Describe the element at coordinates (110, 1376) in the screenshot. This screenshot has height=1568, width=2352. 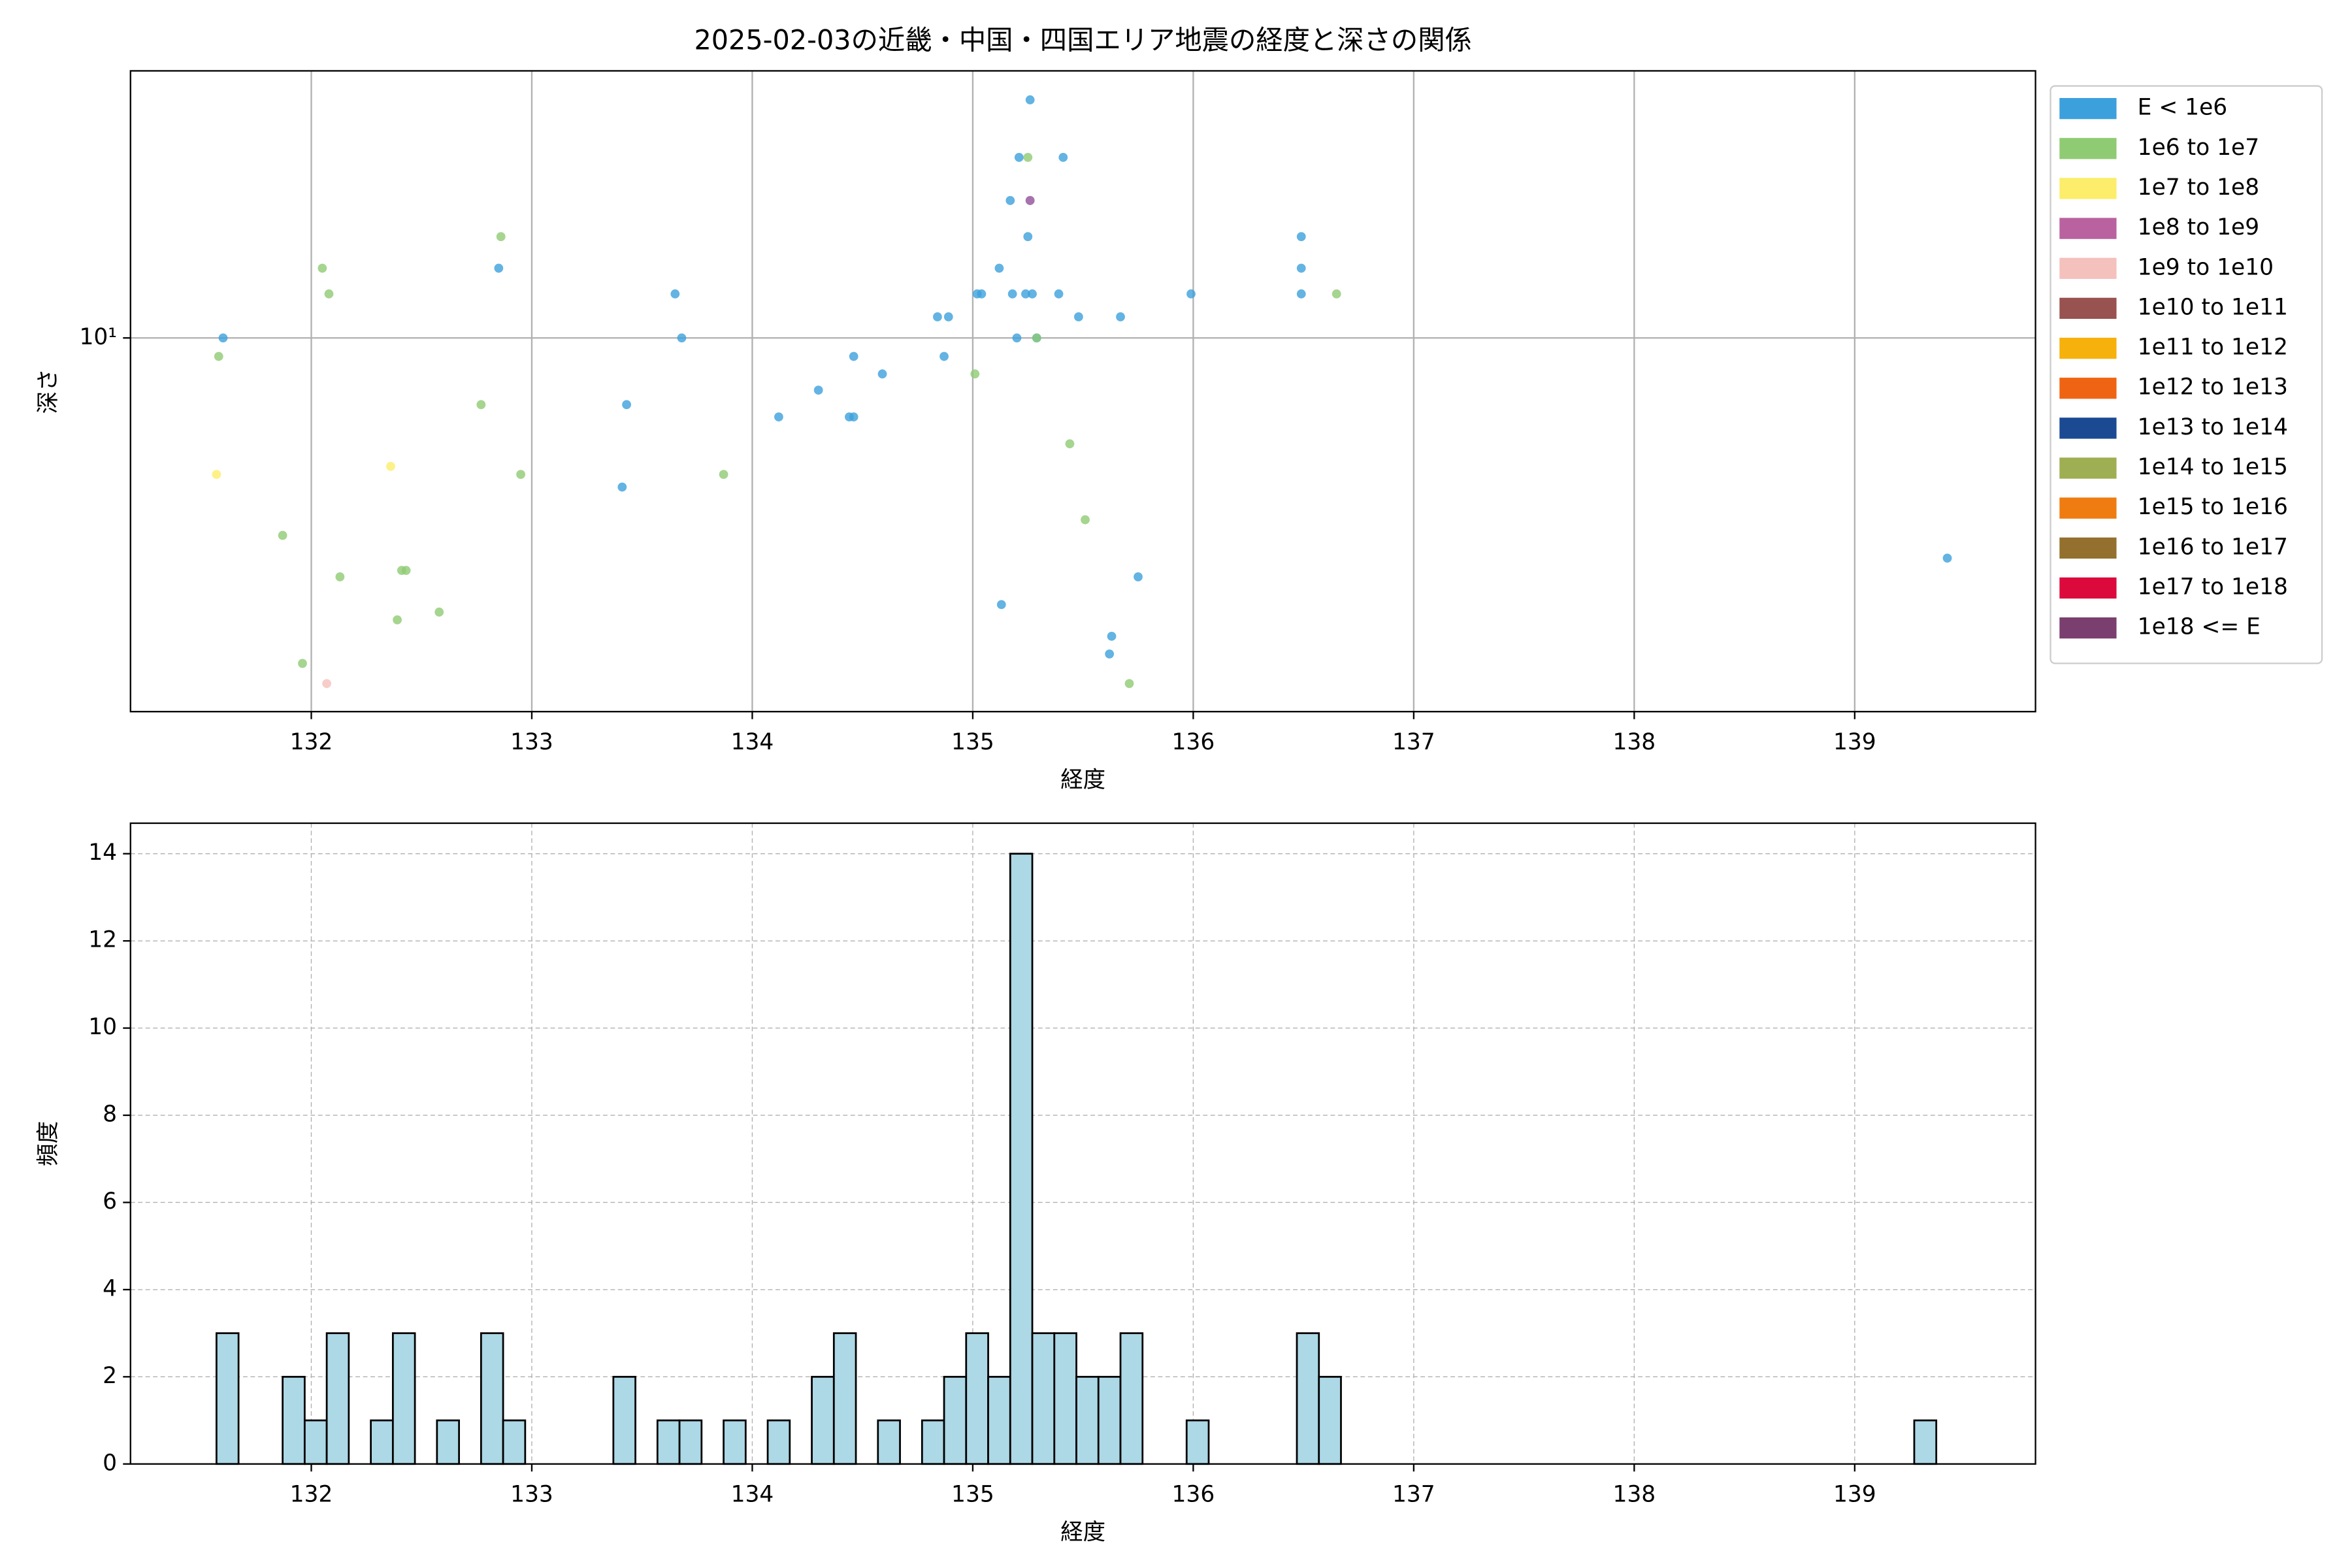
I see `y-tick-label: 2` at that location.